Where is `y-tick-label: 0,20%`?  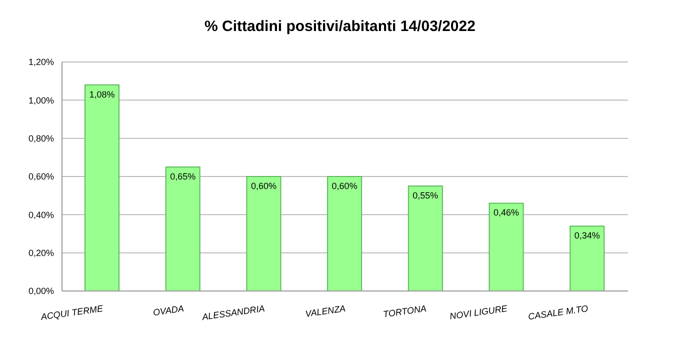 y-tick-label: 0,20% is located at coordinates (41, 253).